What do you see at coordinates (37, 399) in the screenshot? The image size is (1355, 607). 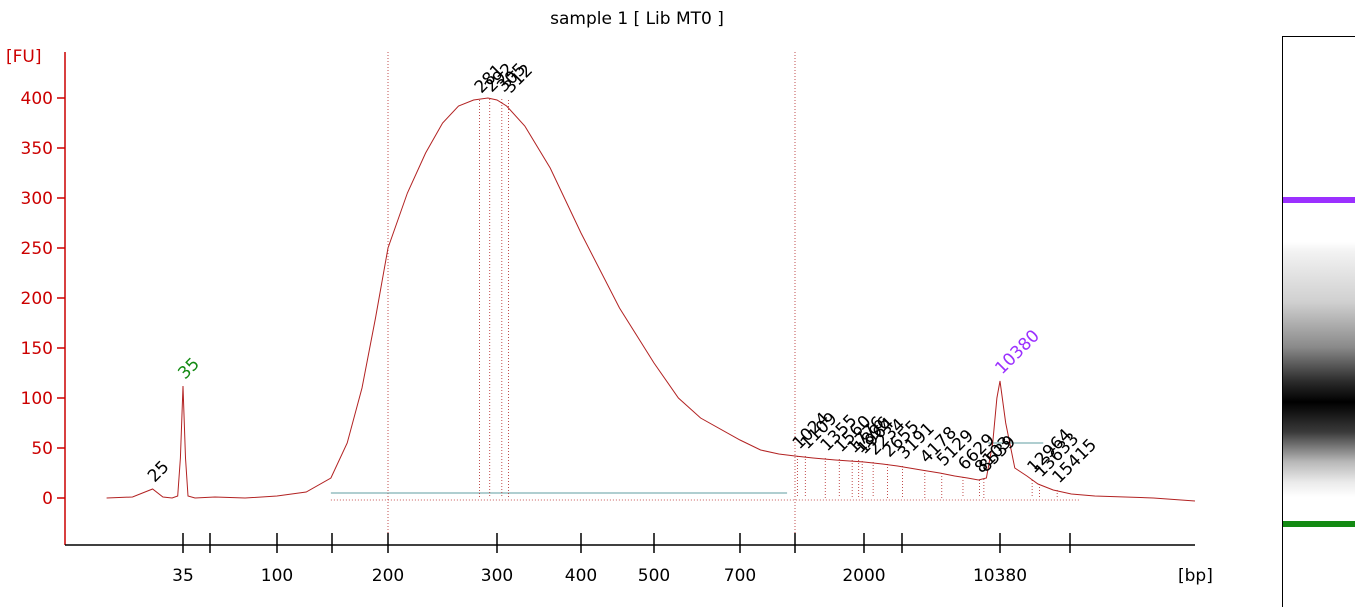 I see `y-tick-label: 100` at bounding box center [37, 399].